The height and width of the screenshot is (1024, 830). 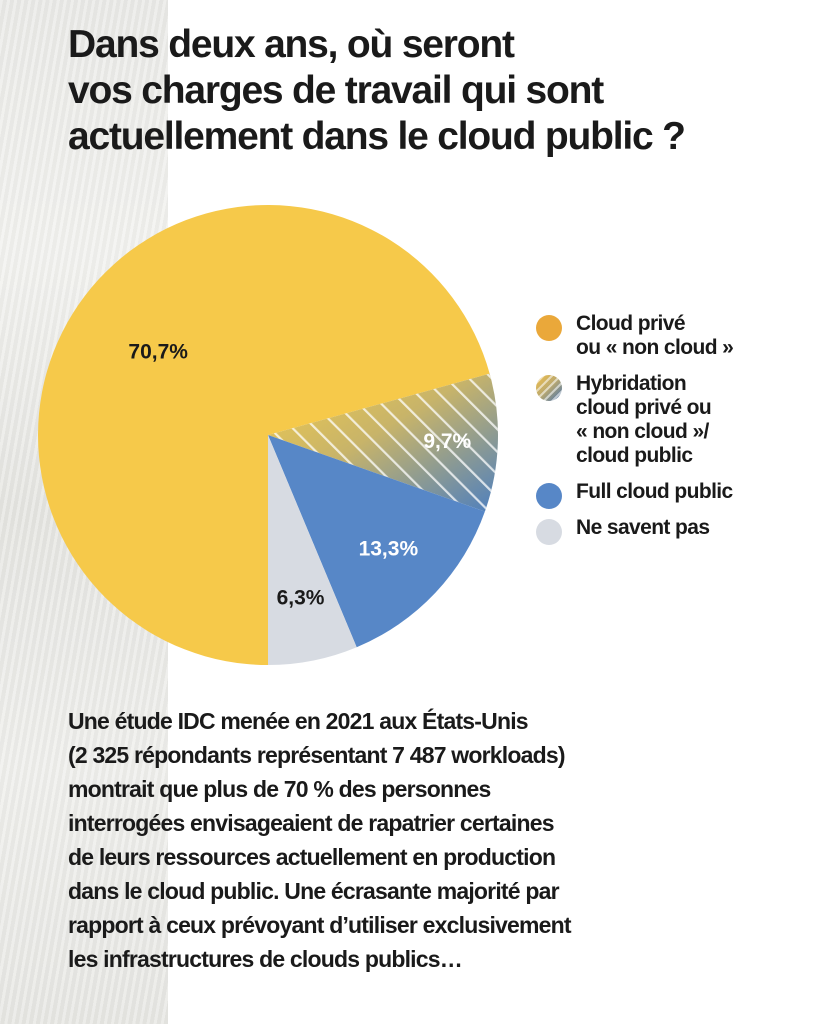 I want to click on title-line: Dans deux ans, où seront, so click(x=291, y=44).